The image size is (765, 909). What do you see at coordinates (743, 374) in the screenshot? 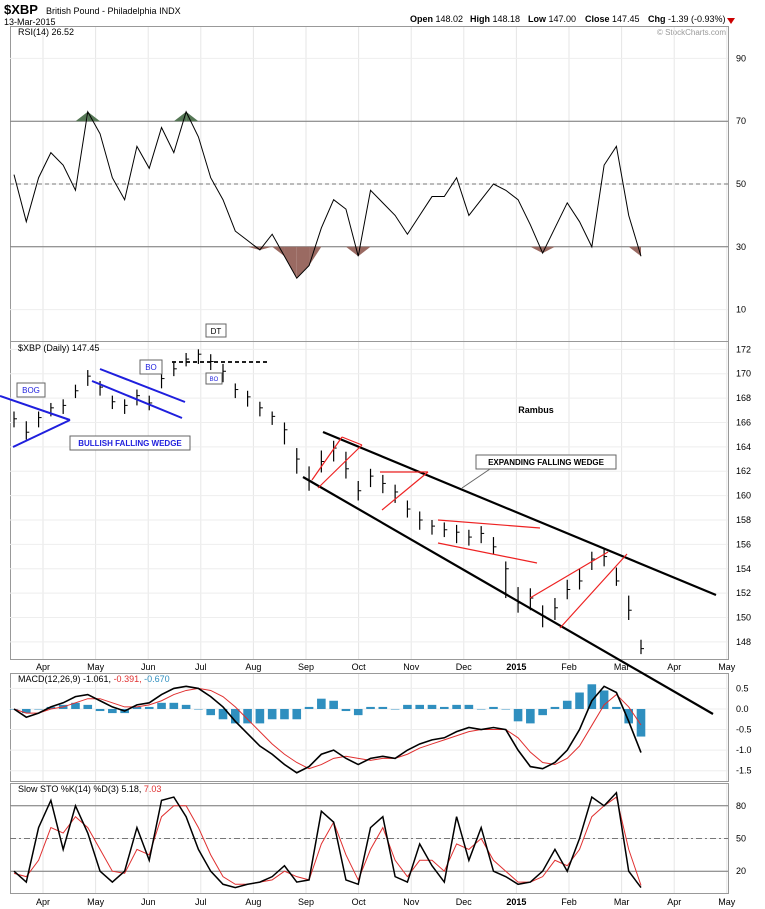
I see `y-tick-label: 170` at bounding box center [743, 374].